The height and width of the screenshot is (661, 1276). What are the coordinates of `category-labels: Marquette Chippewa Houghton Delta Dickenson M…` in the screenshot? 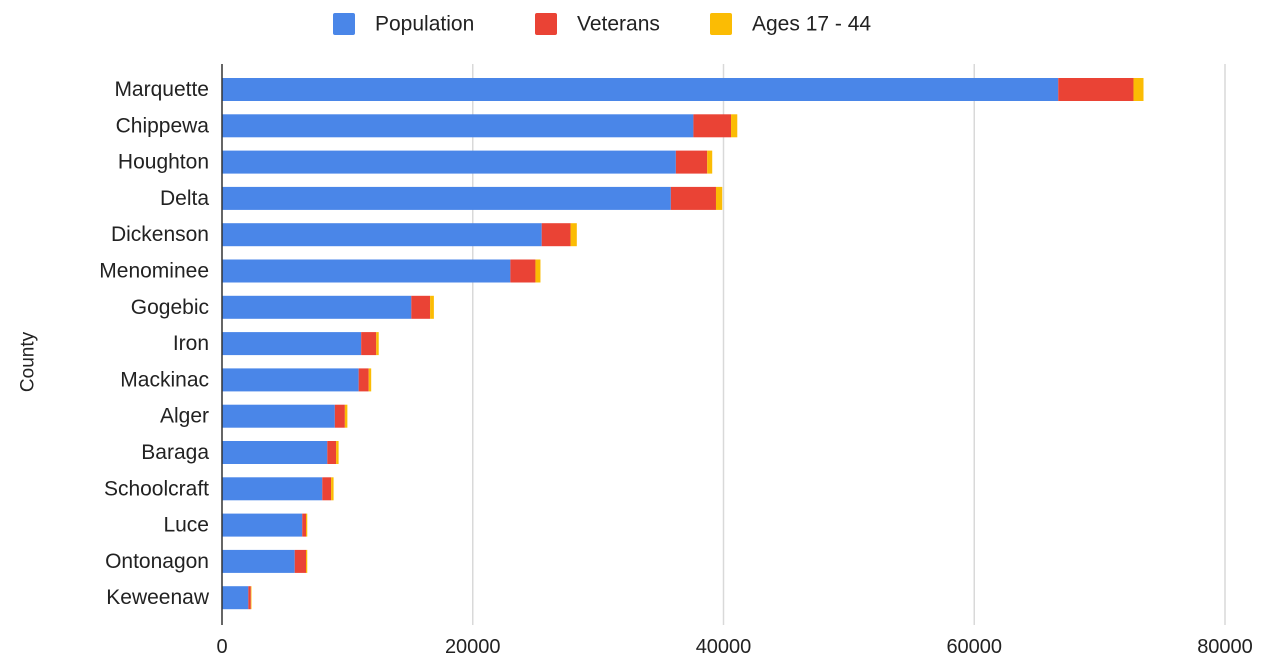 It's located at (154, 343).